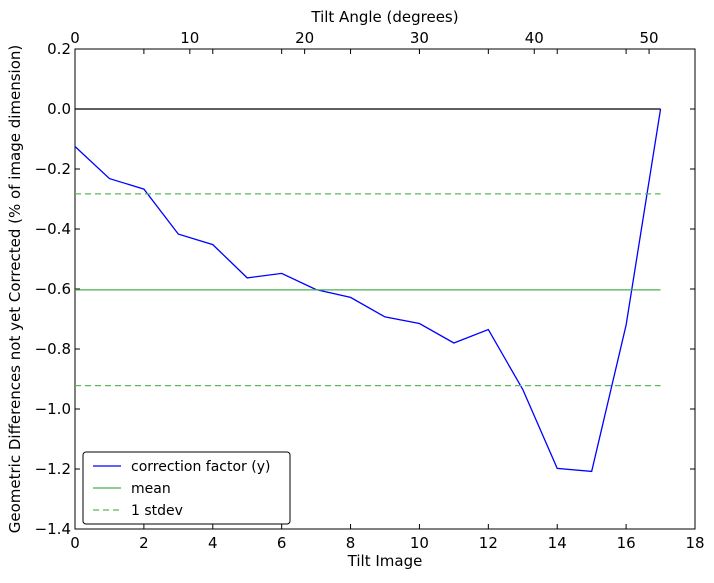 This screenshot has width=714, height=583. Describe the element at coordinates (157, 511) in the screenshot. I see `legend-label: 1 stdev` at that location.